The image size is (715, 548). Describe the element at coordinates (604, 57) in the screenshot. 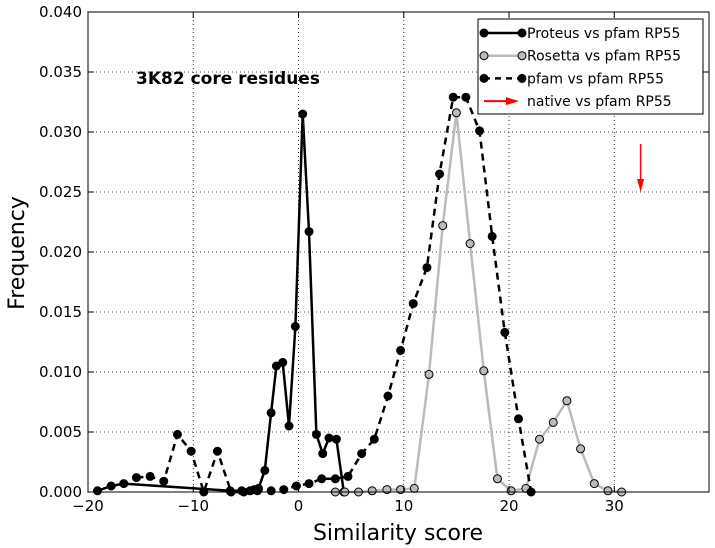

I see `legend-label: Rosetta vs pfam RP55` at that location.